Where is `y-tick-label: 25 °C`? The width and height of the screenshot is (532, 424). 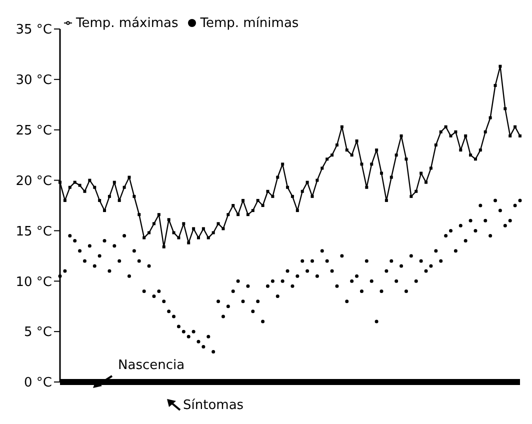
y-tick-label: 25 °C is located at coordinates (34, 130).